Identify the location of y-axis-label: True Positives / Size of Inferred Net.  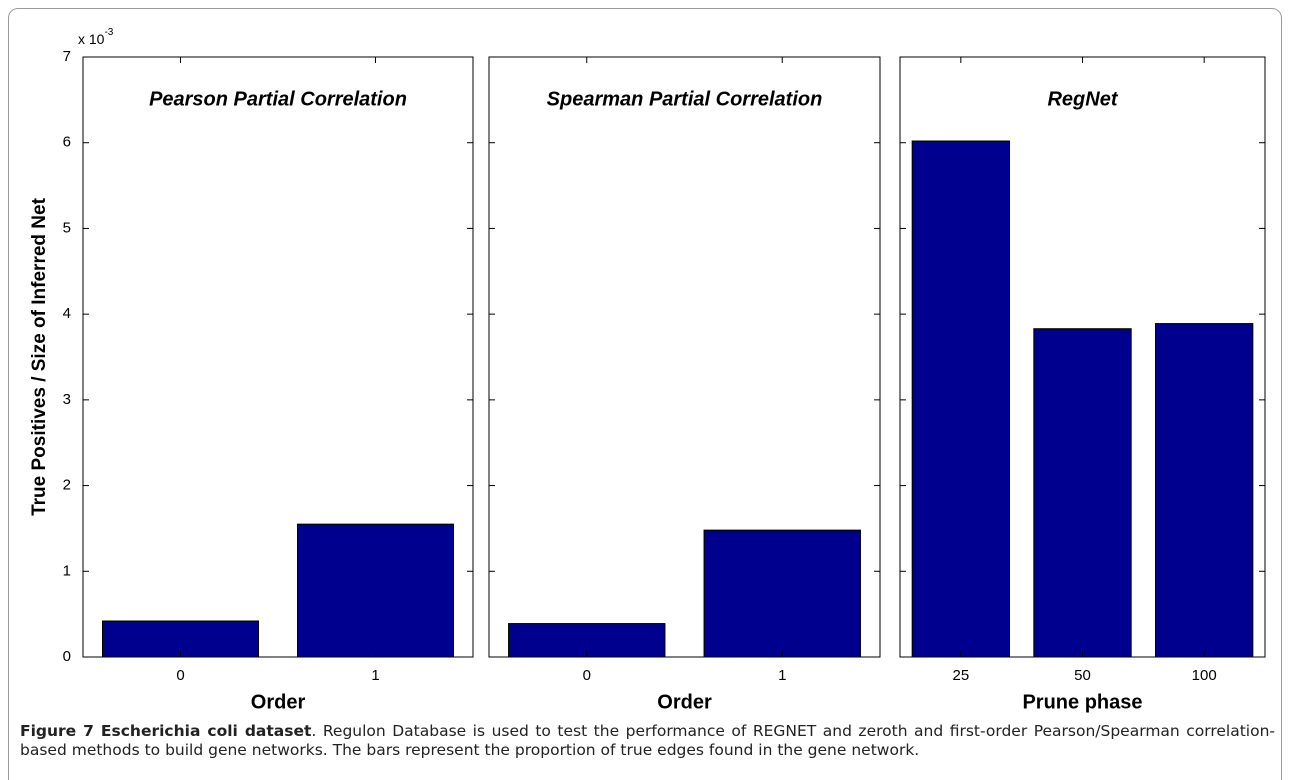
(39, 356).